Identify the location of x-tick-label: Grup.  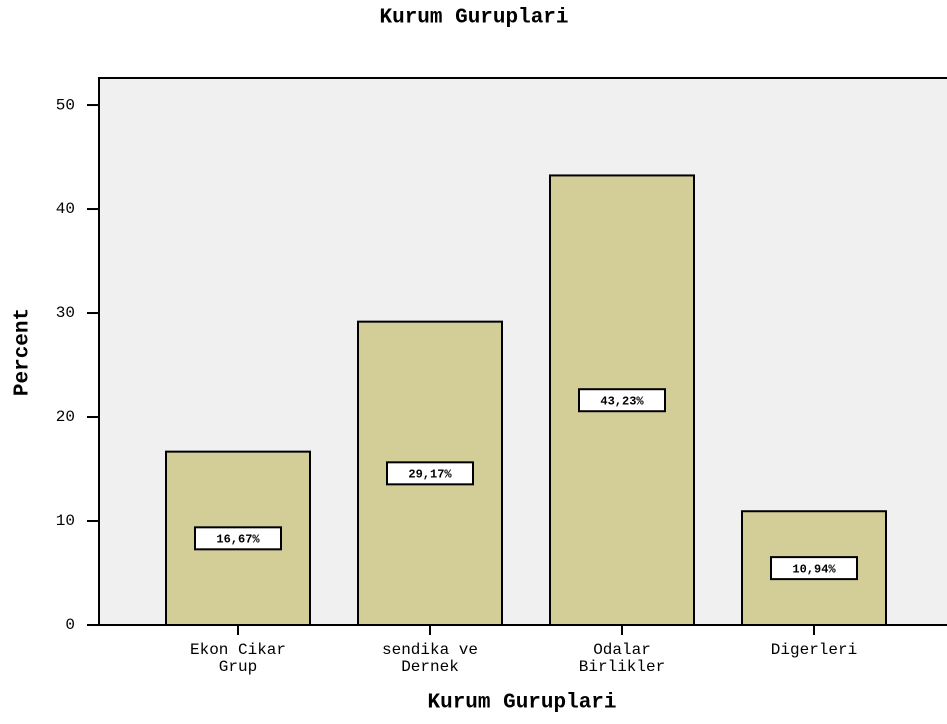
(238, 667).